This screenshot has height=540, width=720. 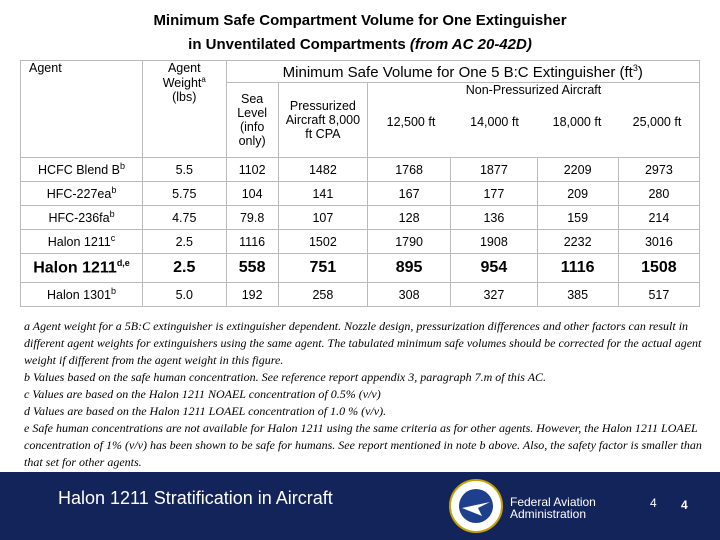 I want to click on agent-cell: Halon 1211c, so click(x=81, y=241).